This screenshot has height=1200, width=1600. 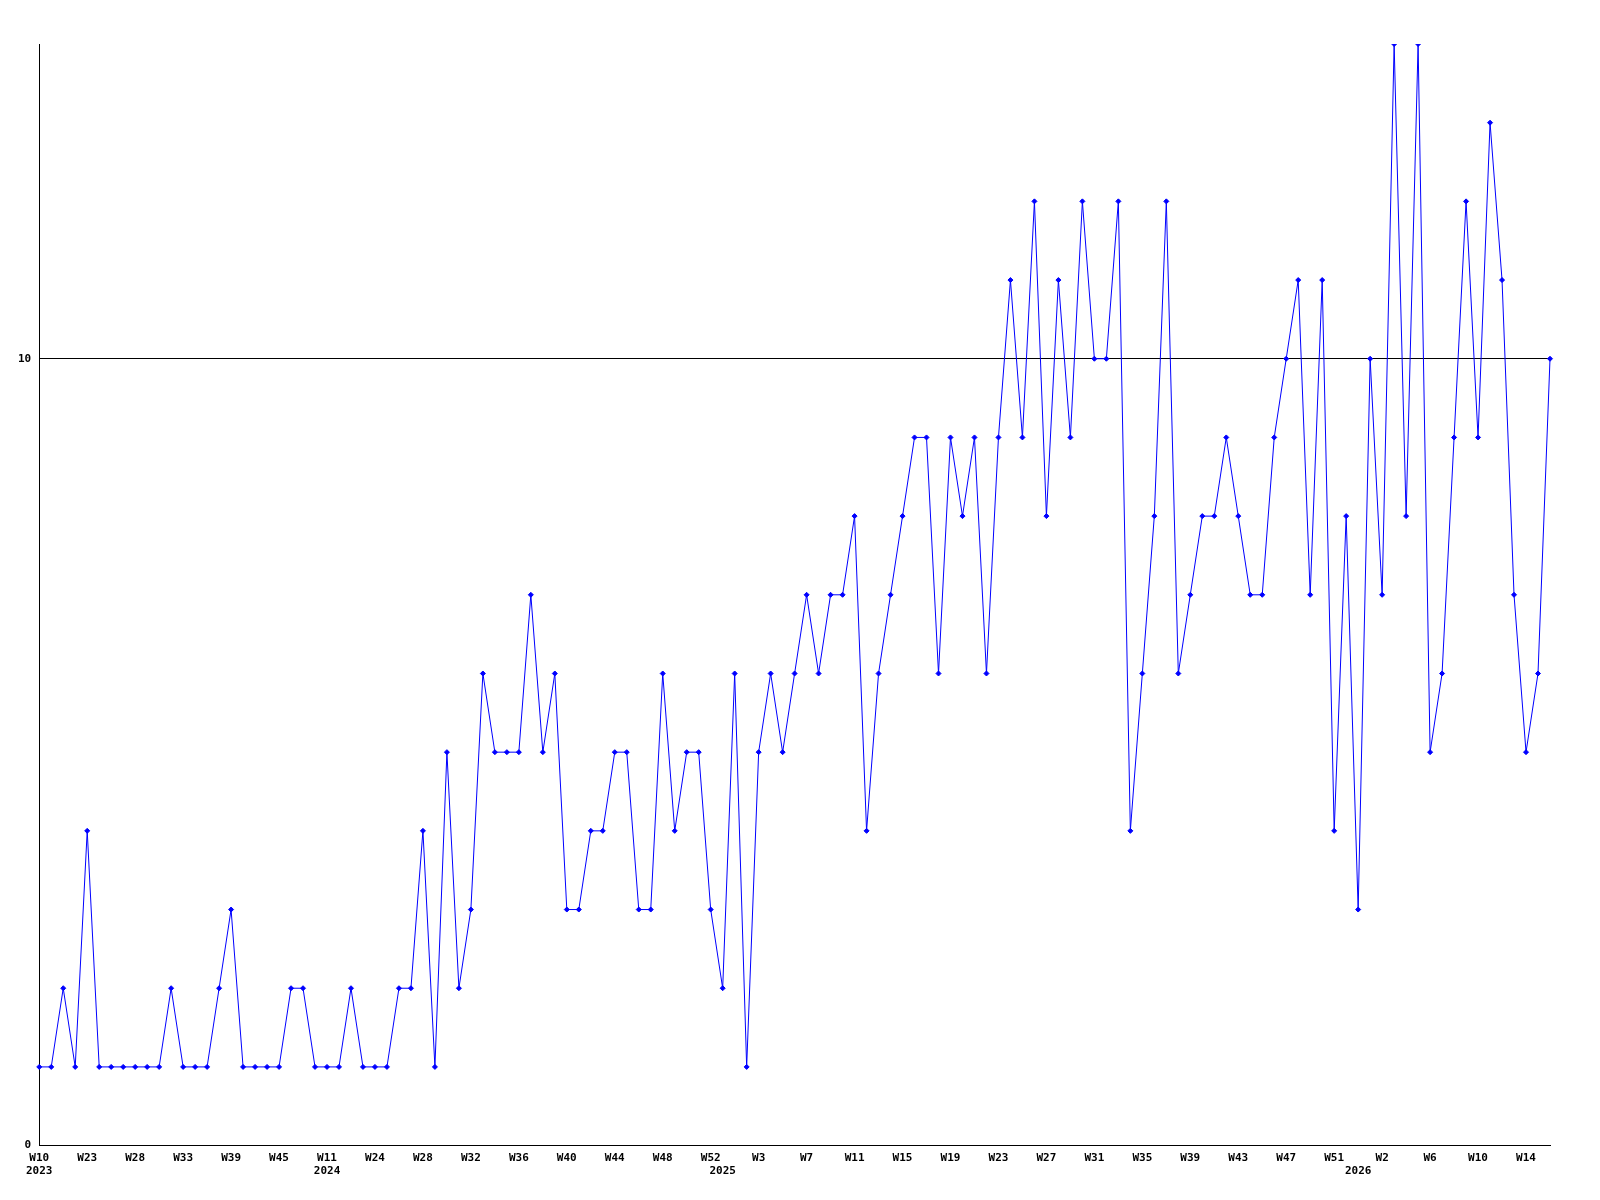 I want to click on x-tick-label: W19, so click(x=950, y=1158).